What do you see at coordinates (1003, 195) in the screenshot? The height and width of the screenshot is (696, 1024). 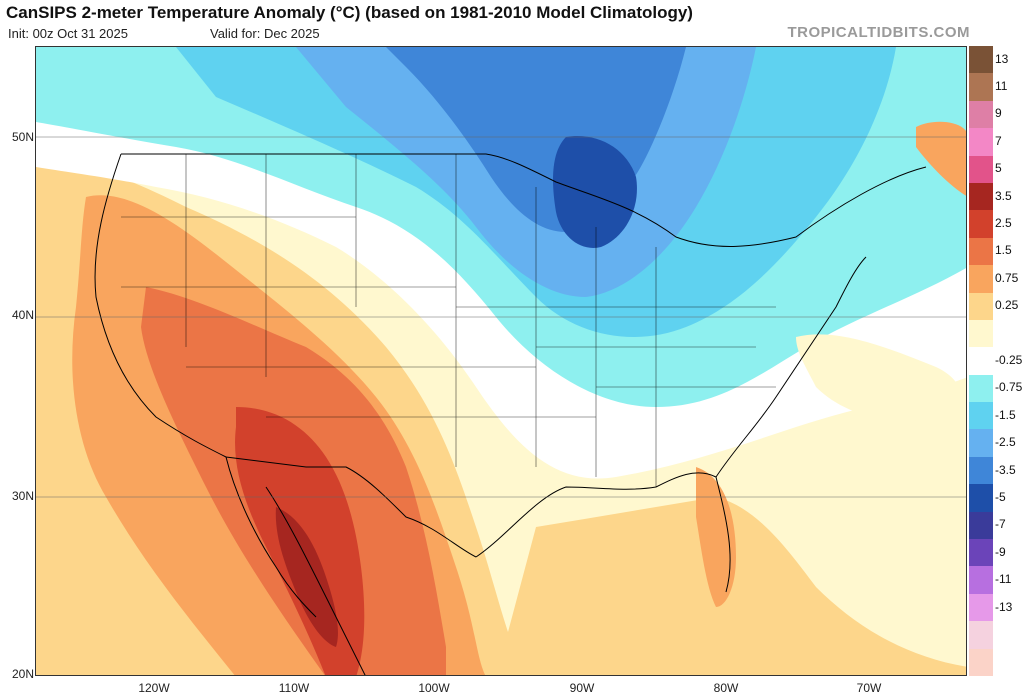 I see `colorbar-label: 3.5` at bounding box center [1003, 195].